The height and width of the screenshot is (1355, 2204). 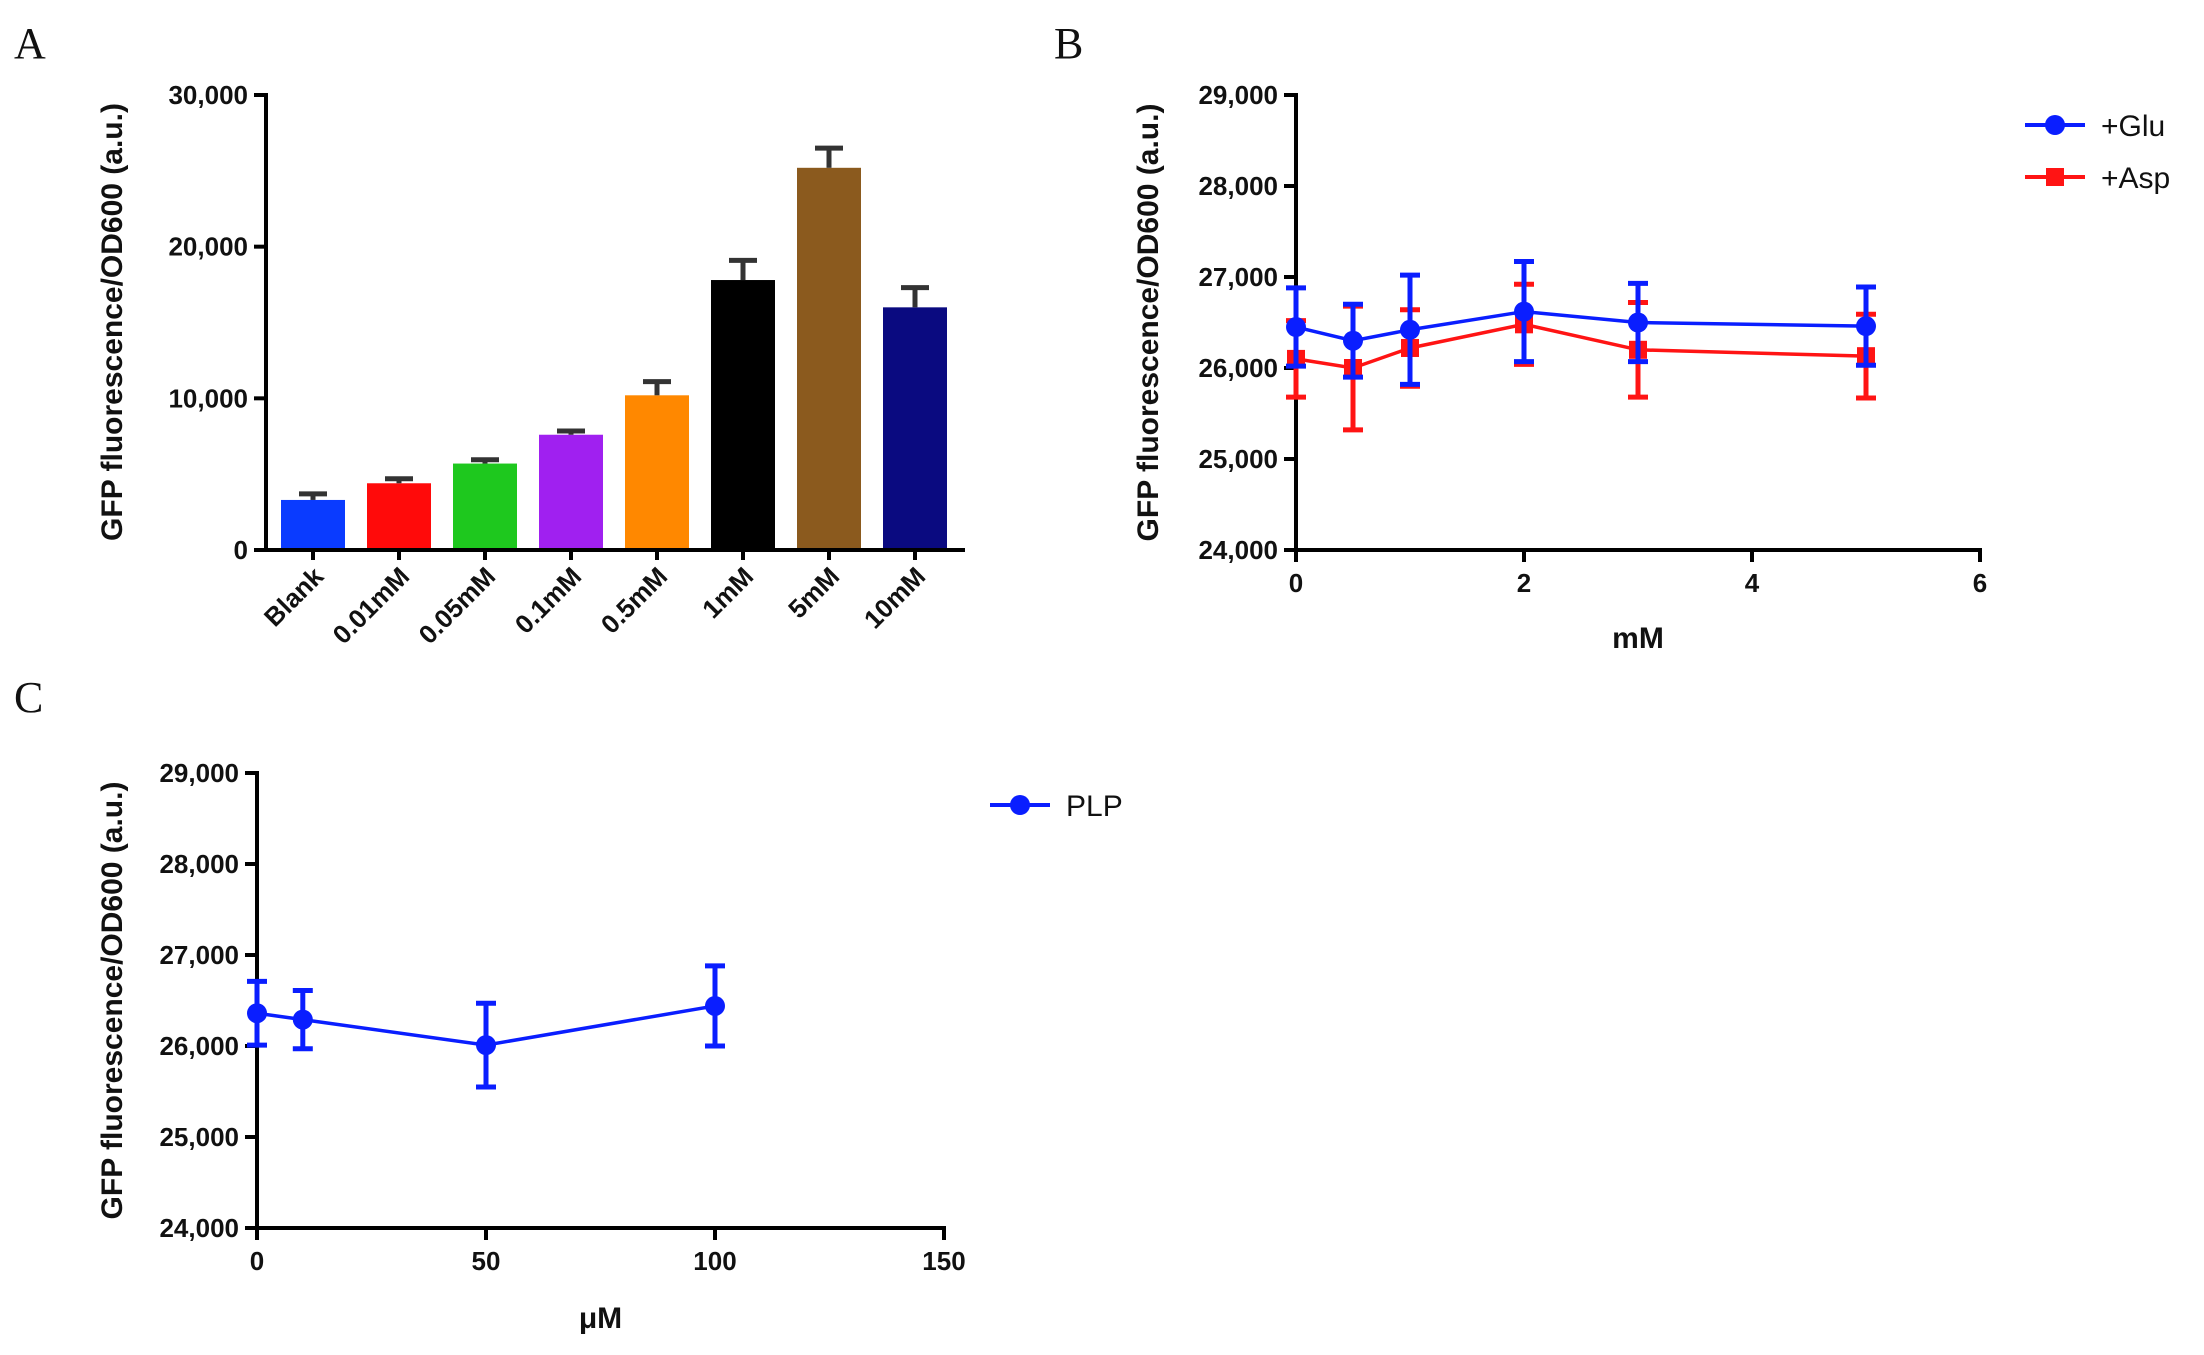 I want to click on x-tick-label: 6, so click(x=1980, y=583).